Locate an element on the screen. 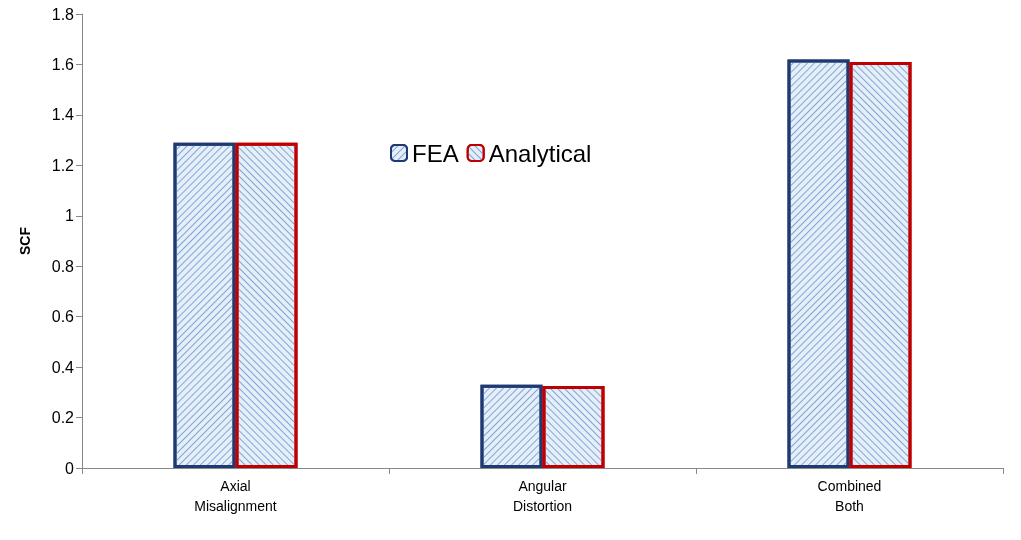 This screenshot has height=540, width=1021. legend-label: FEA is located at coordinates (435, 153).